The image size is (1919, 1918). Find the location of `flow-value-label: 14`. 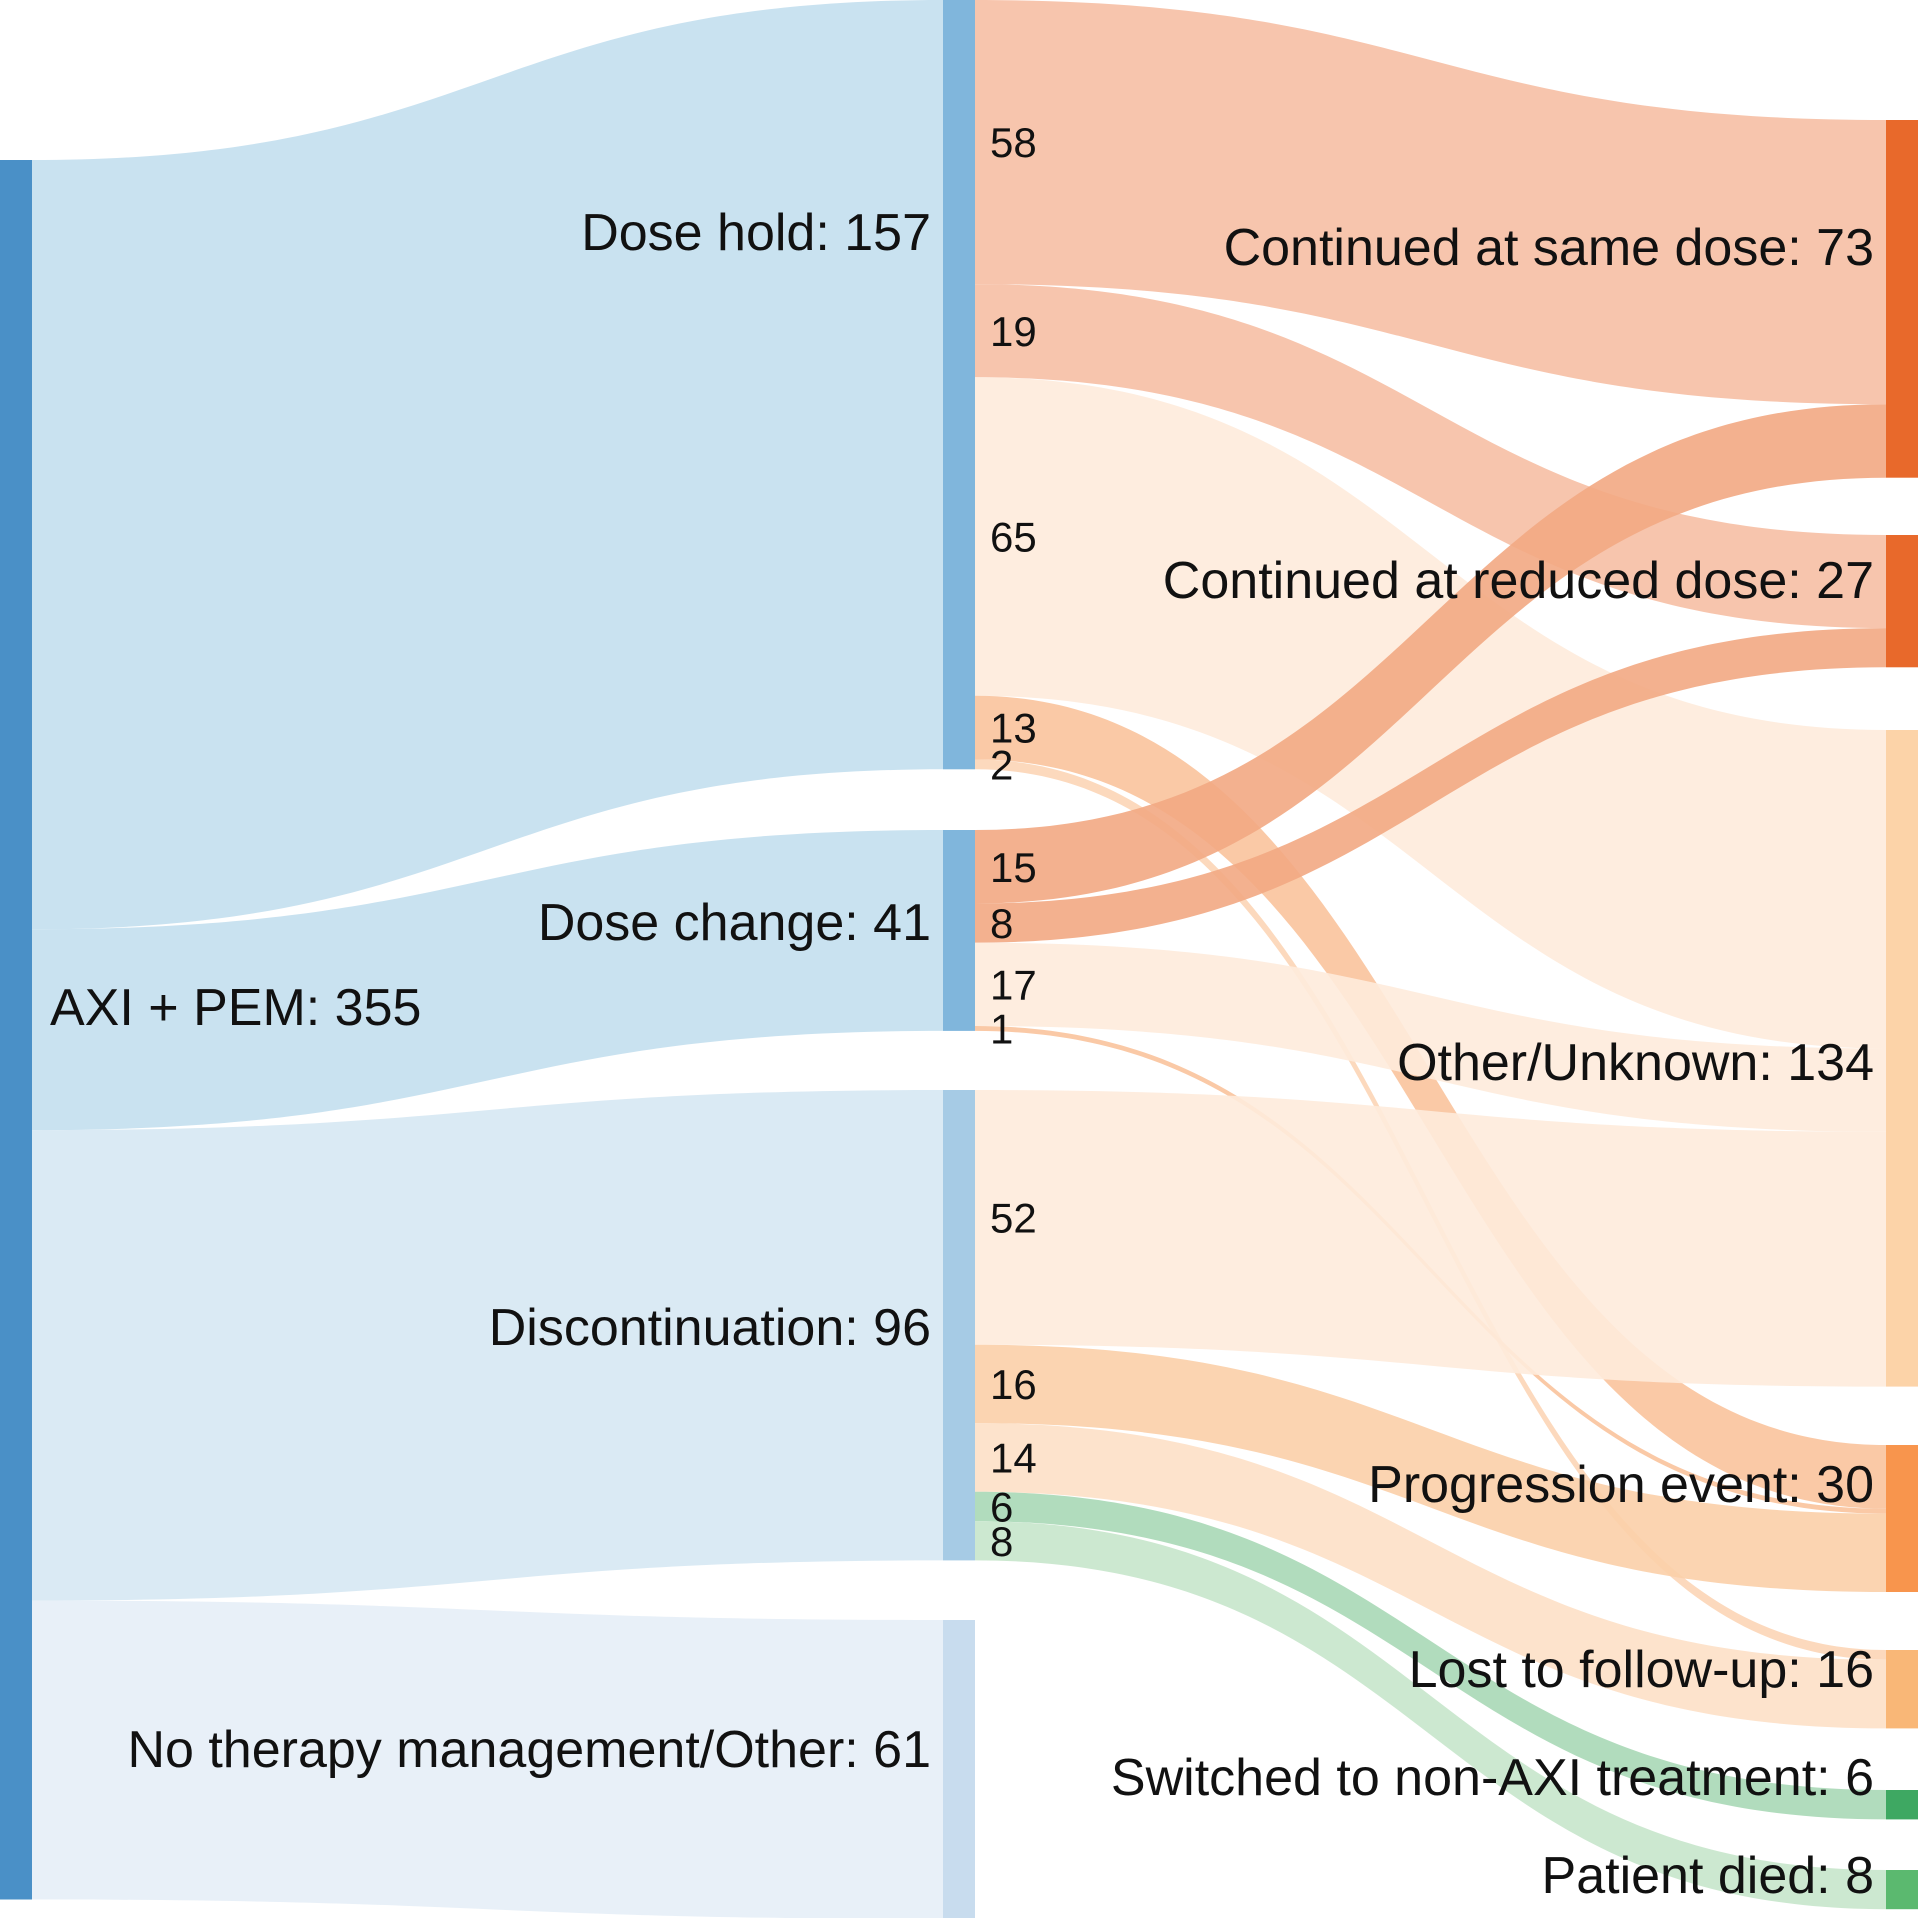

flow-value-label: 14 is located at coordinates (1013, 1458).